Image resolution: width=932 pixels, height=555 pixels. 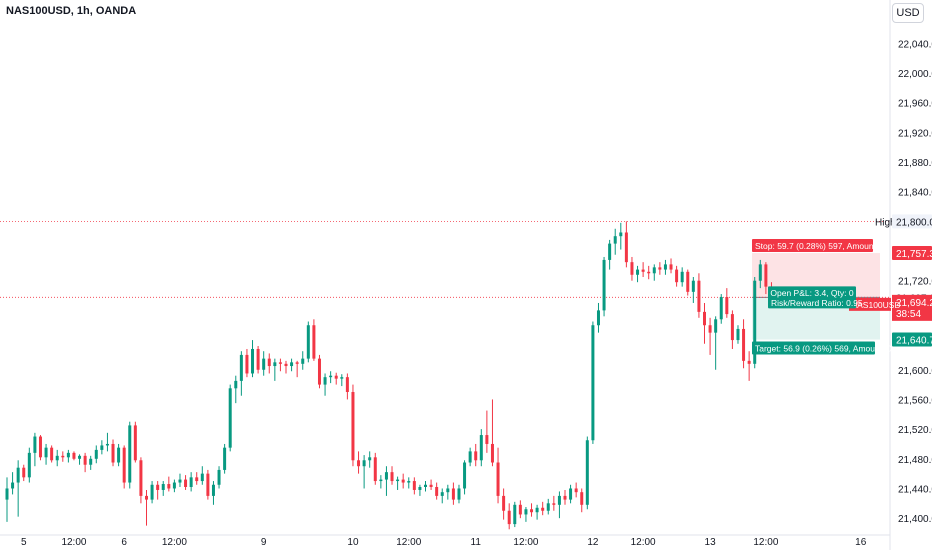 I want to click on currency-button: USD, so click(x=908, y=13).